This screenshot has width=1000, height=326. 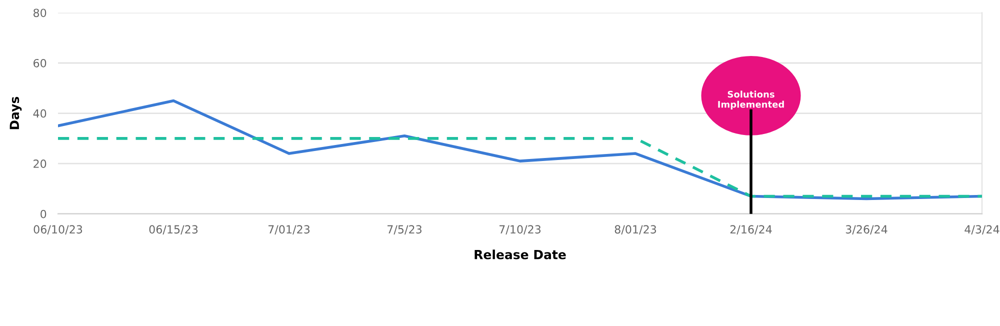 What do you see at coordinates (405, 229) in the screenshot?
I see `x-tick-label: 7/5/23` at bounding box center [405, 229].